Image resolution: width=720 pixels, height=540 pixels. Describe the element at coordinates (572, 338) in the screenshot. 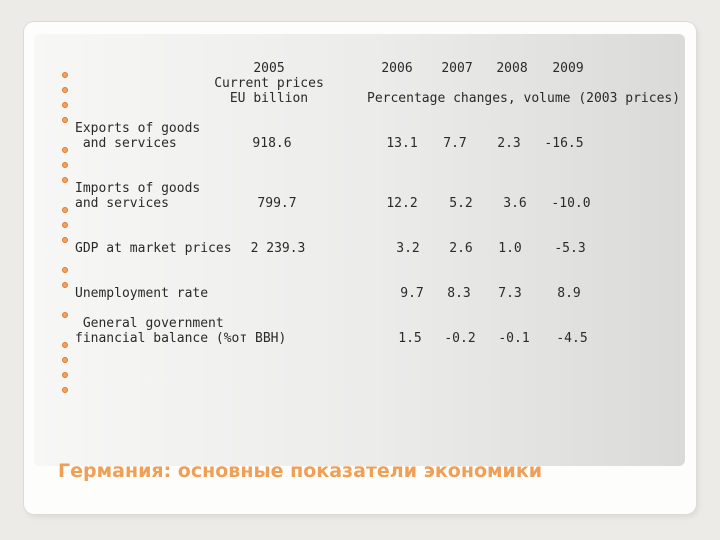

I see `row-govt-2009: -4.5` at that location.